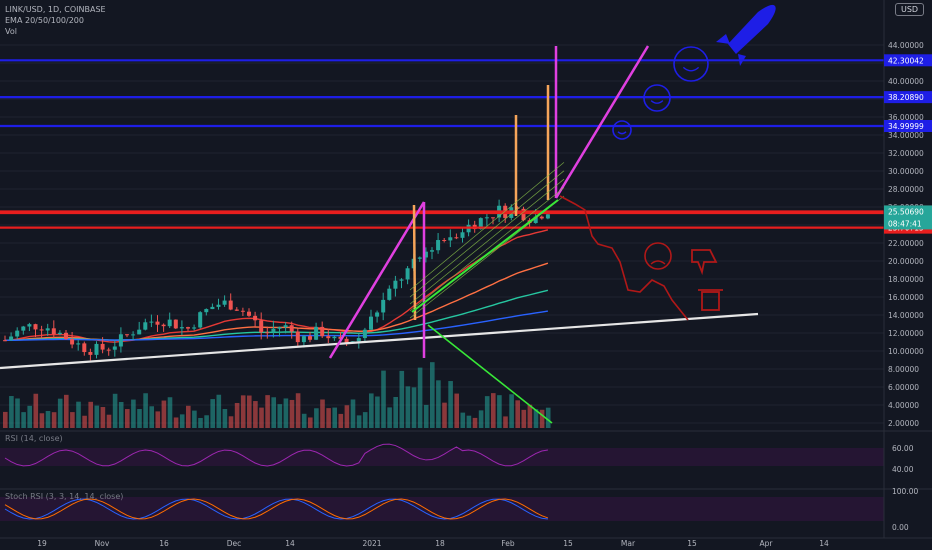 This screenshot has width=932, height=550. What do you see at coordinates (55, 9) in the screenshot?
I see `symbol-title: LINK/USD, 1D, COINBASE` at bounding box center [55, 9].